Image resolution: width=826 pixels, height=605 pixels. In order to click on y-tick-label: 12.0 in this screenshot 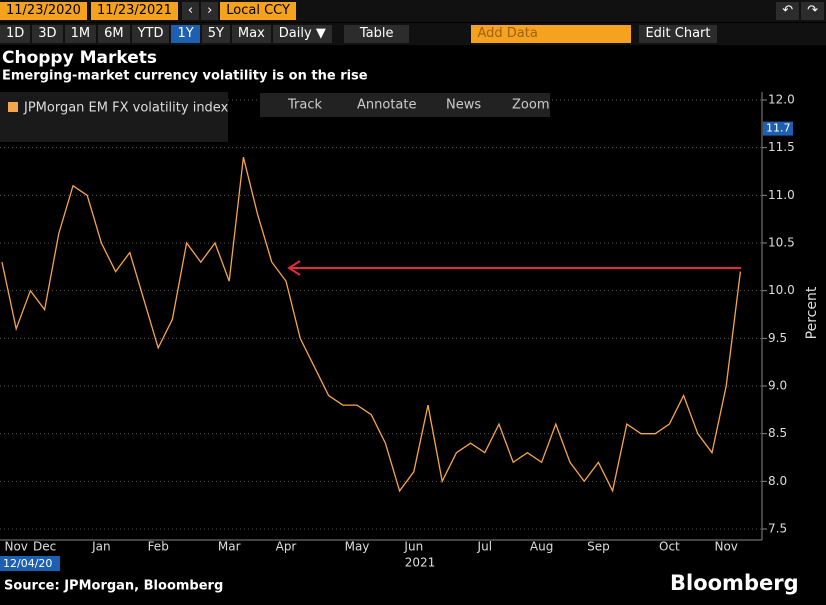, I will do `click(781, 100)`.